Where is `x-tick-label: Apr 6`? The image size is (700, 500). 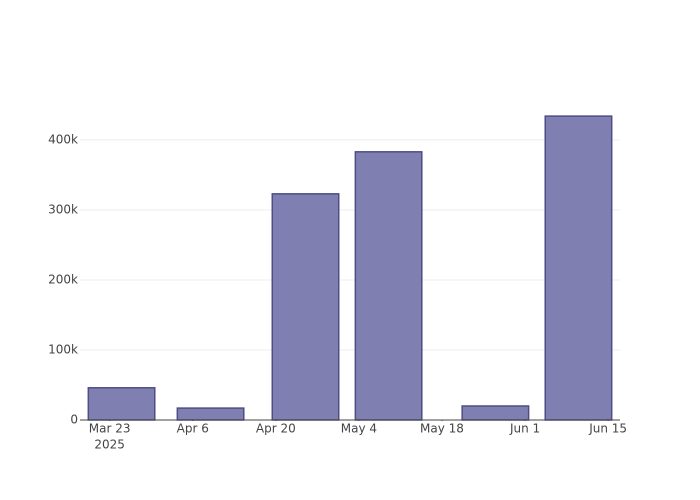 x-tick-label: Apr 6 is located at coordinates (193, 429).